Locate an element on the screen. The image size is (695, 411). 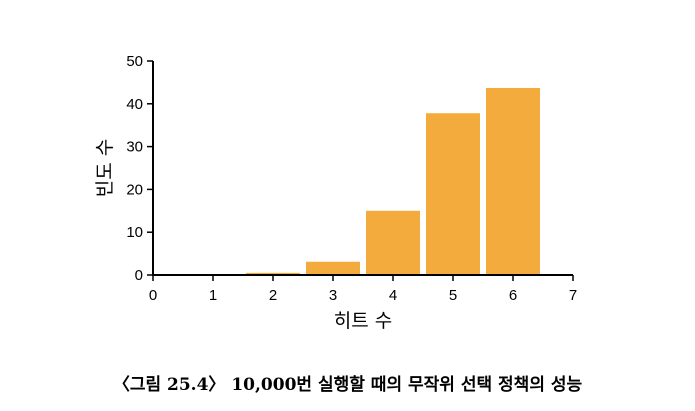
x-tick-label: 3 is located at coordinates (333, 295).